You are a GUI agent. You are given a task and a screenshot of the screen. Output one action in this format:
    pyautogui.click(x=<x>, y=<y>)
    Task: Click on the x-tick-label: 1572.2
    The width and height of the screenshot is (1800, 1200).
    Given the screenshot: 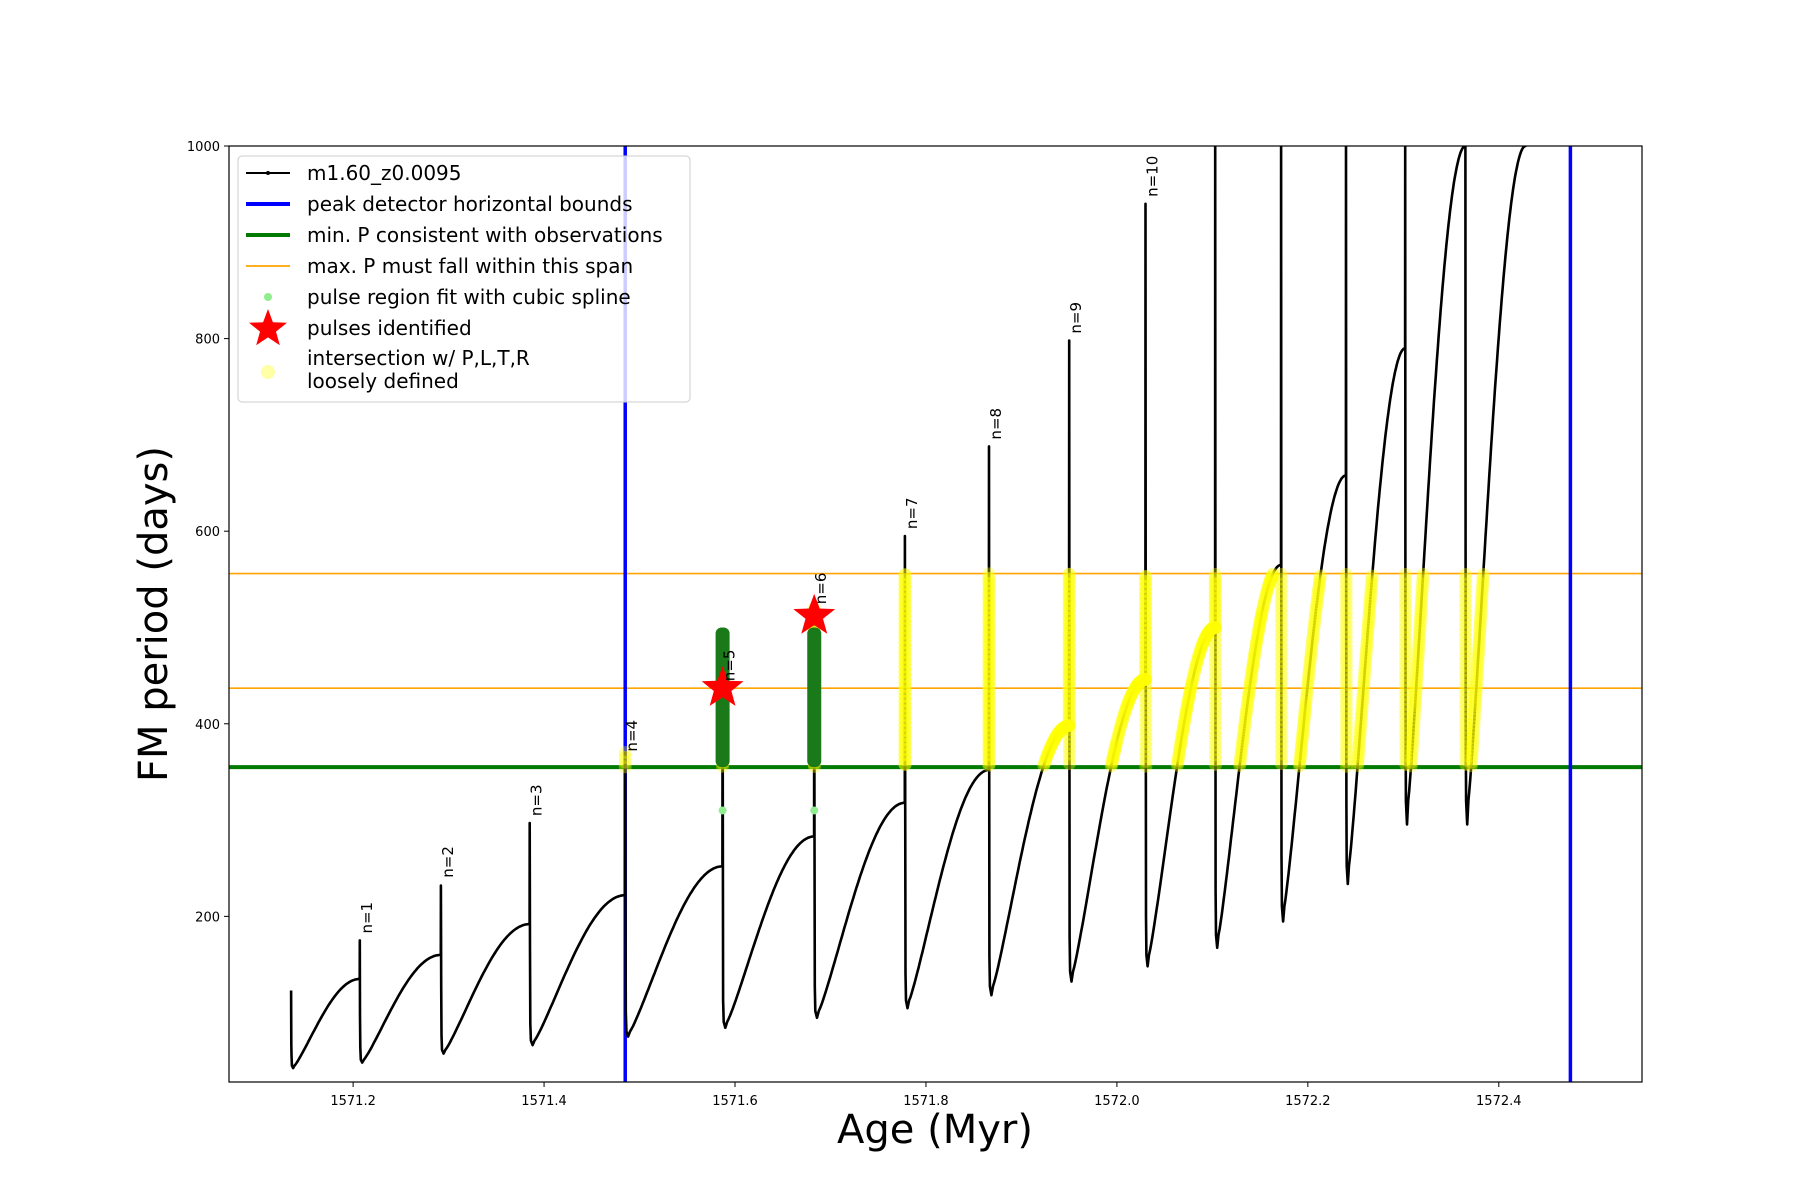 What is the action you would take?
    pyautogui.click(x=1308, y=1101)
    